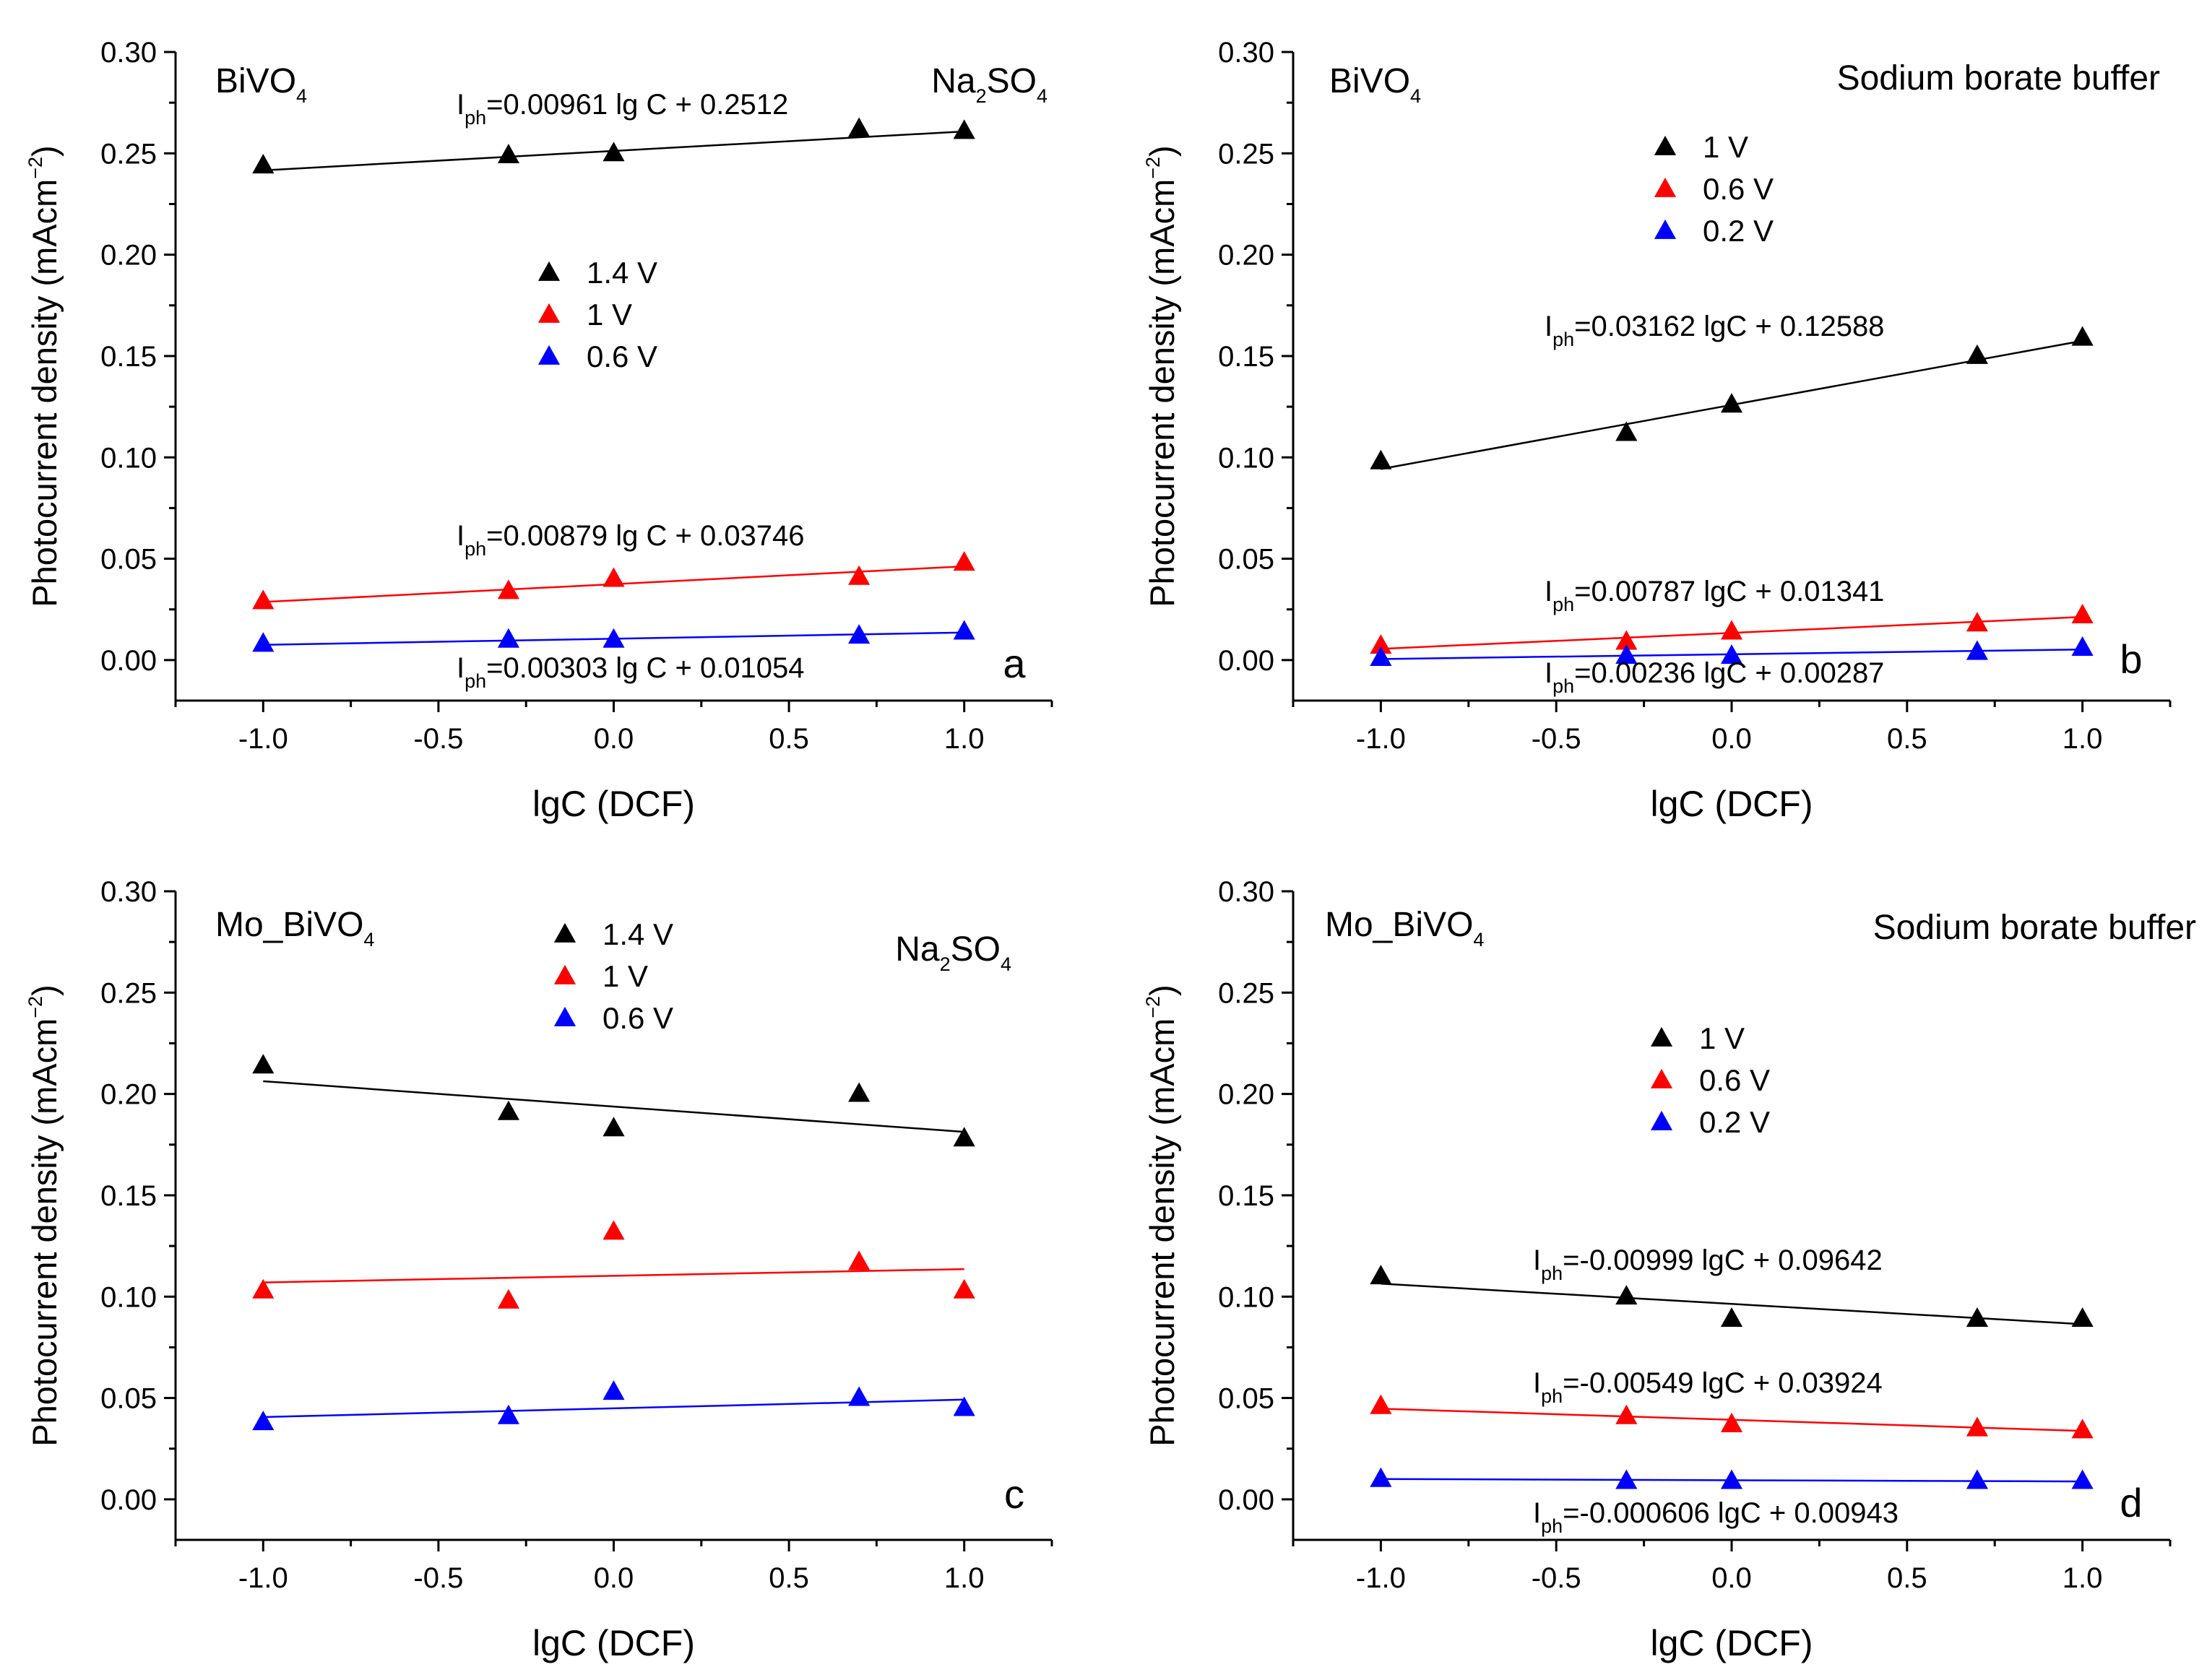 The width and height of the screenshot is (2207, 1680). What do you see at coordinates (631, 540) in the screenshot?
I see `fit-equation: Iph=0.00879 lg C + 0.03746` at bounding box center [631, 540].